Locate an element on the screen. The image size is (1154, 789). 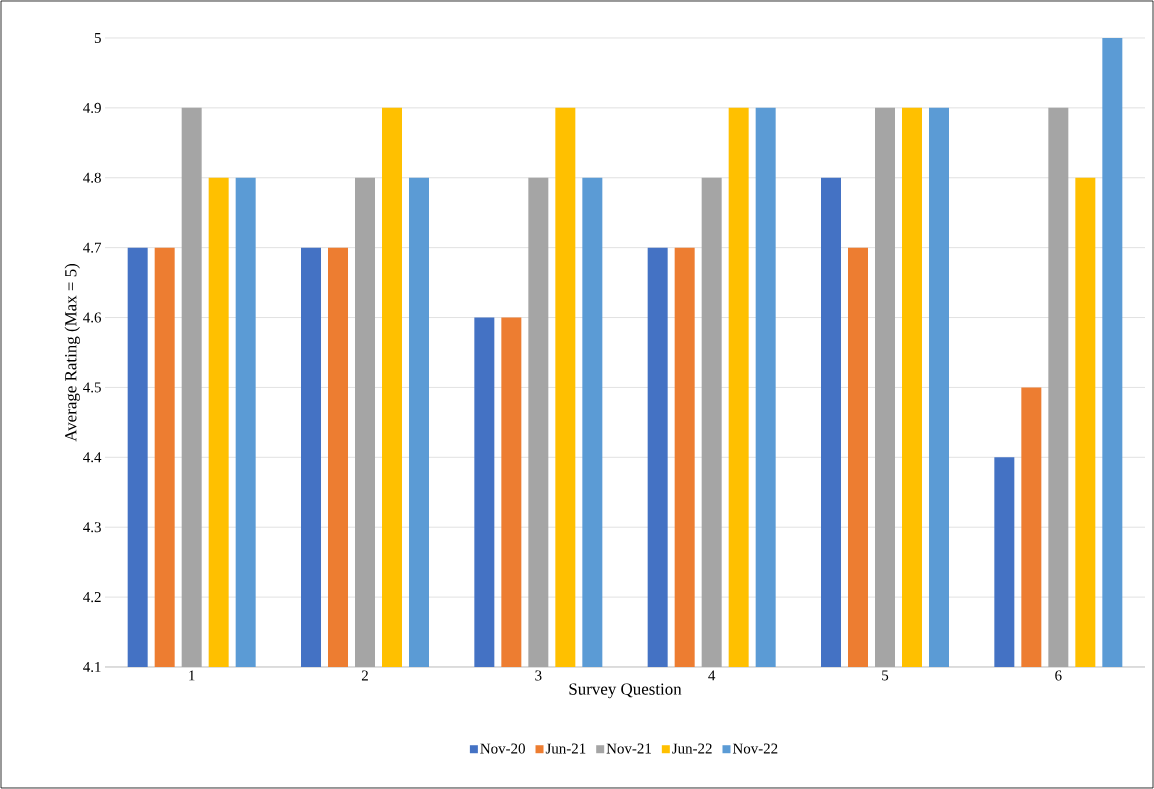
x-tick-label: 6 is located at coordinates (1058, 675).